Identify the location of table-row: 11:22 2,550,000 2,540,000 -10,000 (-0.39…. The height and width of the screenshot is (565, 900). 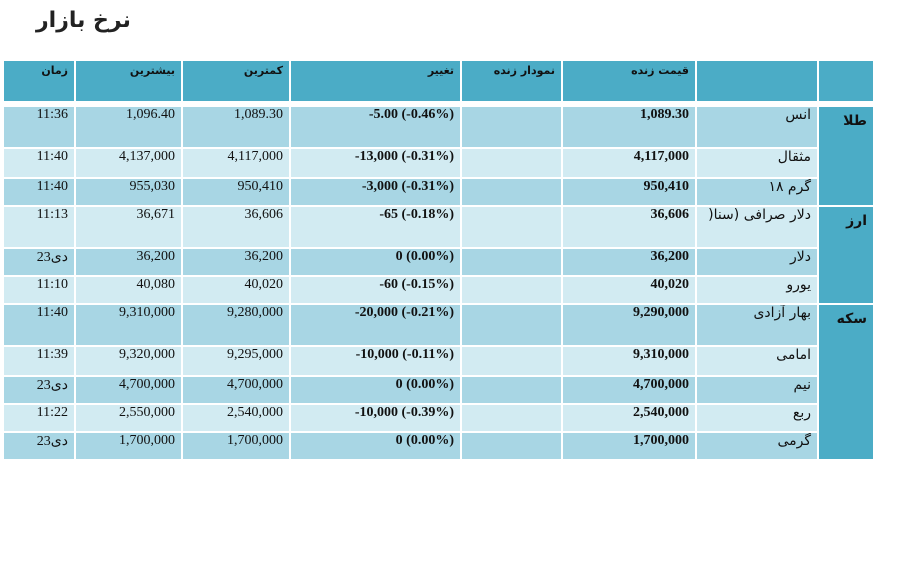
(438, 418).